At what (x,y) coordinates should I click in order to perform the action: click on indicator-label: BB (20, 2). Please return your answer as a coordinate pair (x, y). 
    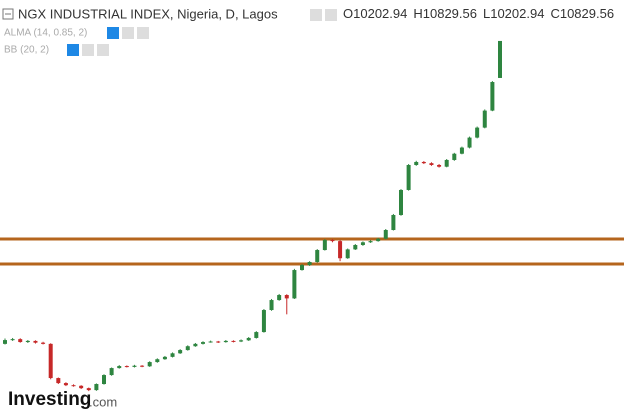
    Looking at the image, I should click on (26, 50).